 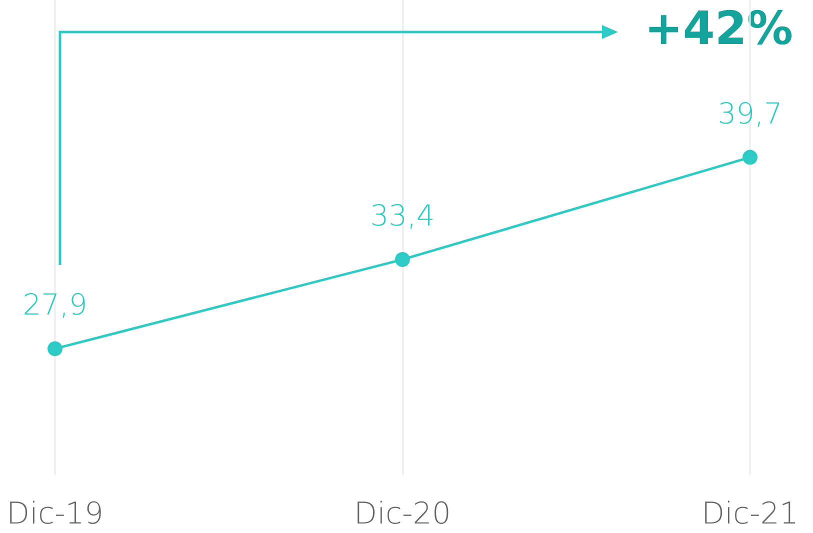 What do you see at coordinates (719, 28) in the screenshot?
I see `text: +42%` at bounding box center [719, 28].